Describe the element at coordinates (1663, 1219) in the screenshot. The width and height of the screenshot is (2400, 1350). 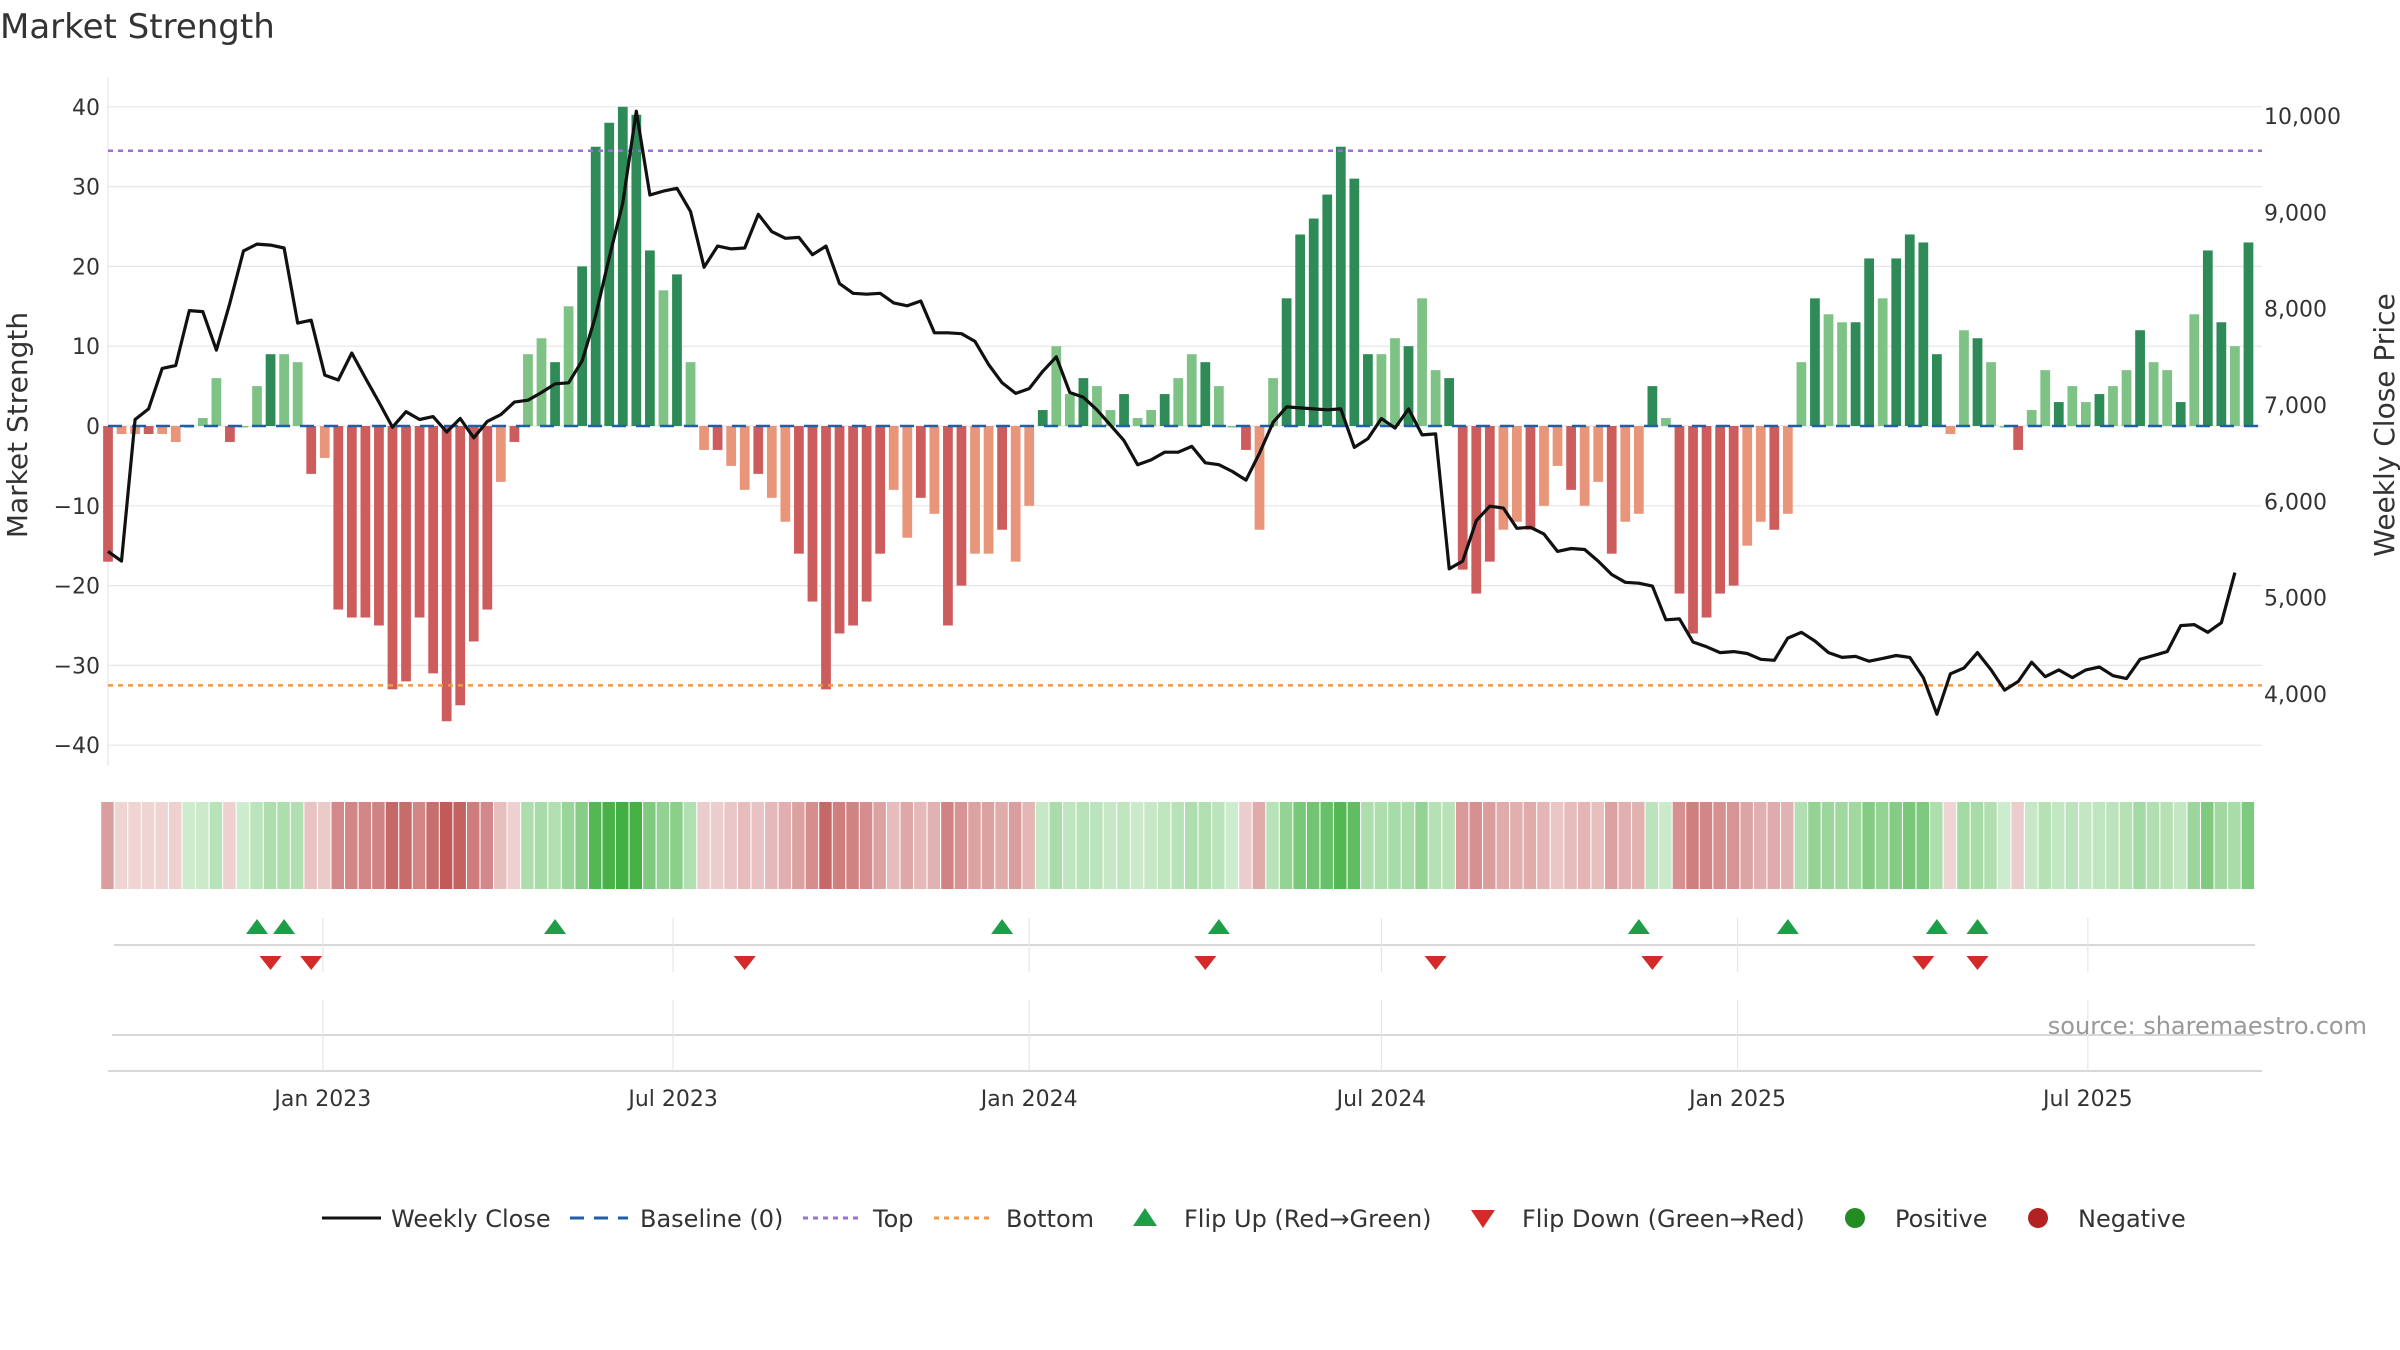
I see `legend-flip-down-label: Flip Down (Green→Red)` at that location.